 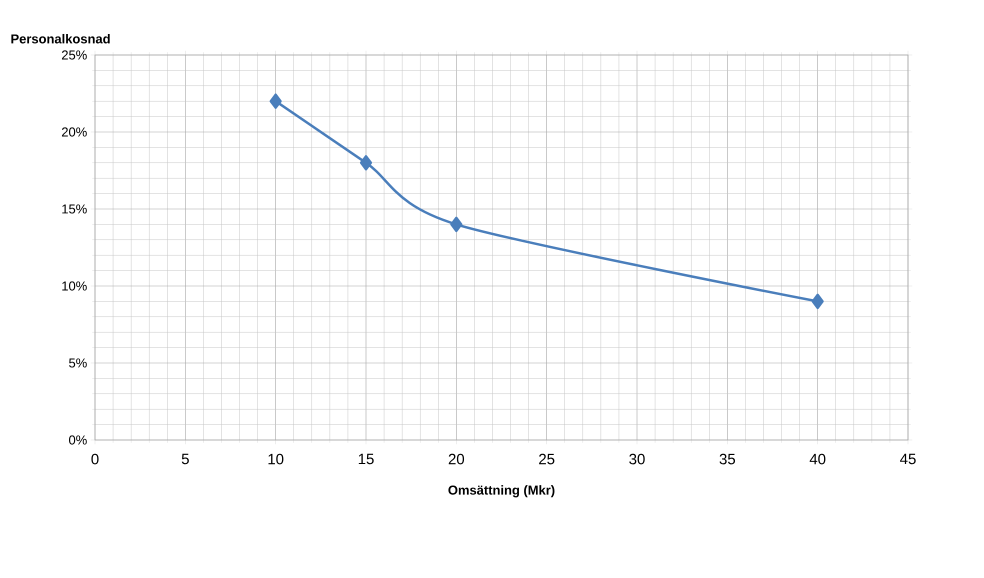 I want to click on y-tick-label: 15%, so click(x=74, y=209).